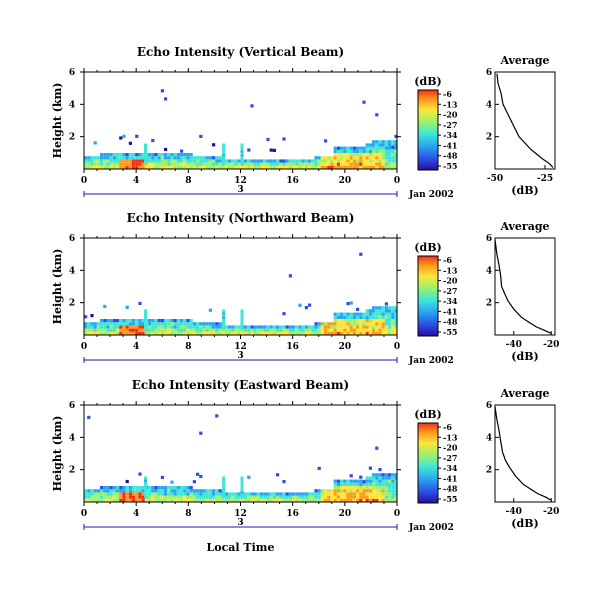  Describe the element at coordinates (84, 347) in the screenshot. I see `x-tick-label: 0` at that location.